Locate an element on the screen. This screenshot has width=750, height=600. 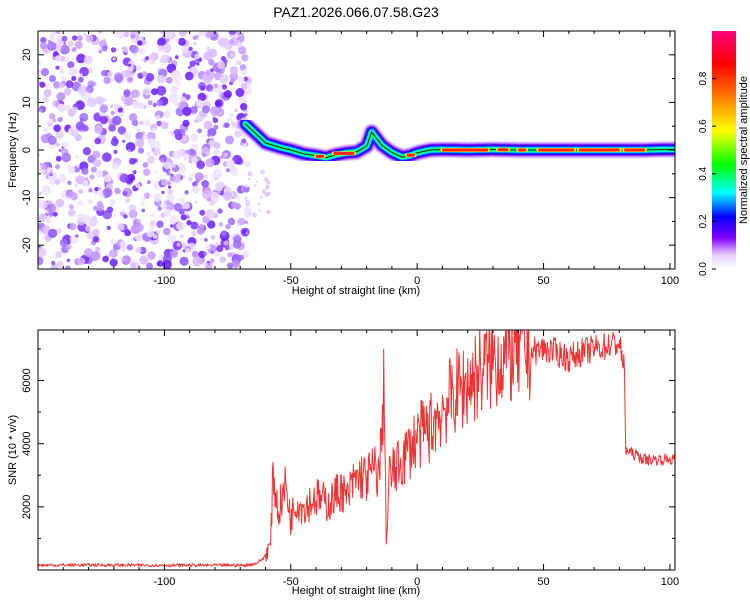
snr-y-tick-label: 4000 is located at coordinates (27, 443).